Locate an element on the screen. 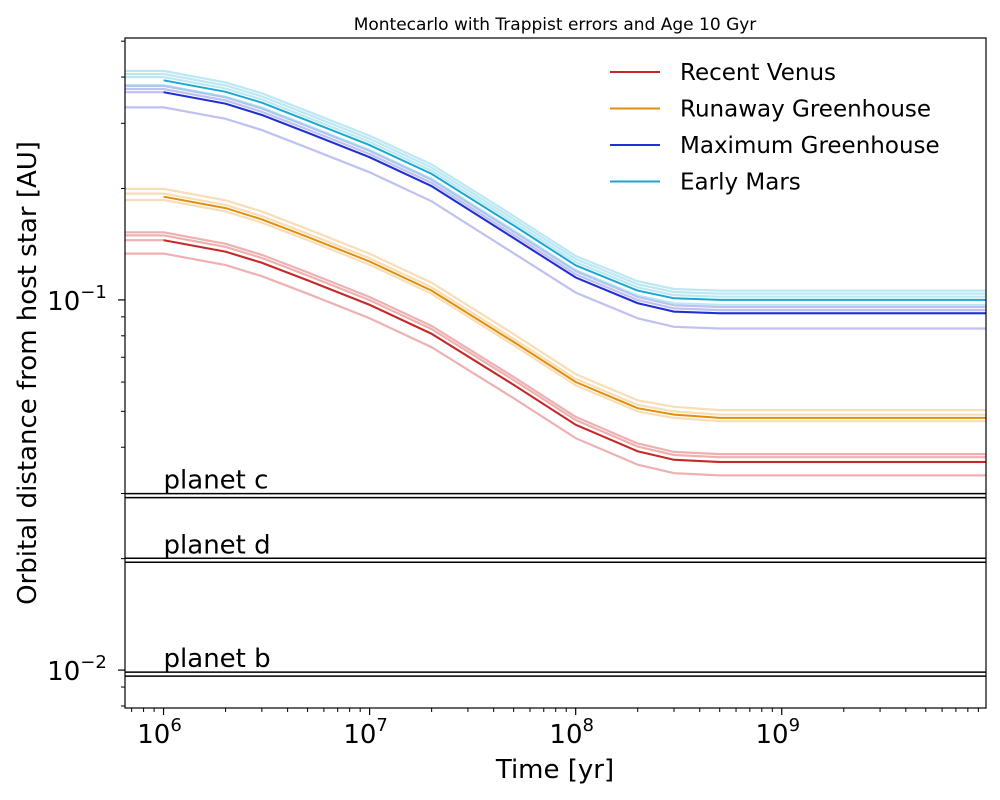 The image size is (1000, 800). x-tick-label: 10⁹ is located at coordinates (777, 732).